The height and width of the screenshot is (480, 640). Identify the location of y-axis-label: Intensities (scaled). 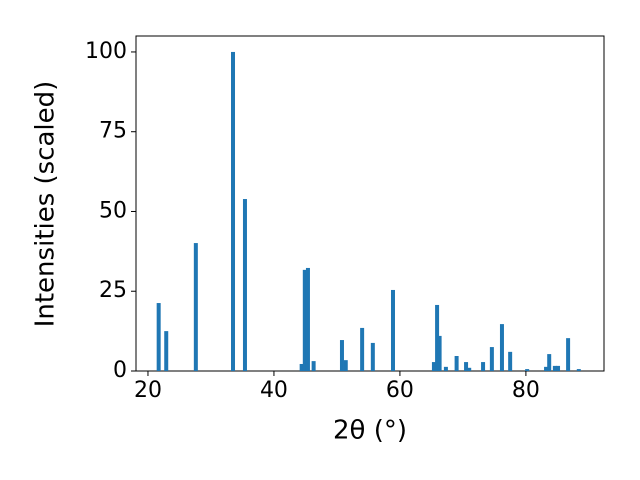
(46, 204).